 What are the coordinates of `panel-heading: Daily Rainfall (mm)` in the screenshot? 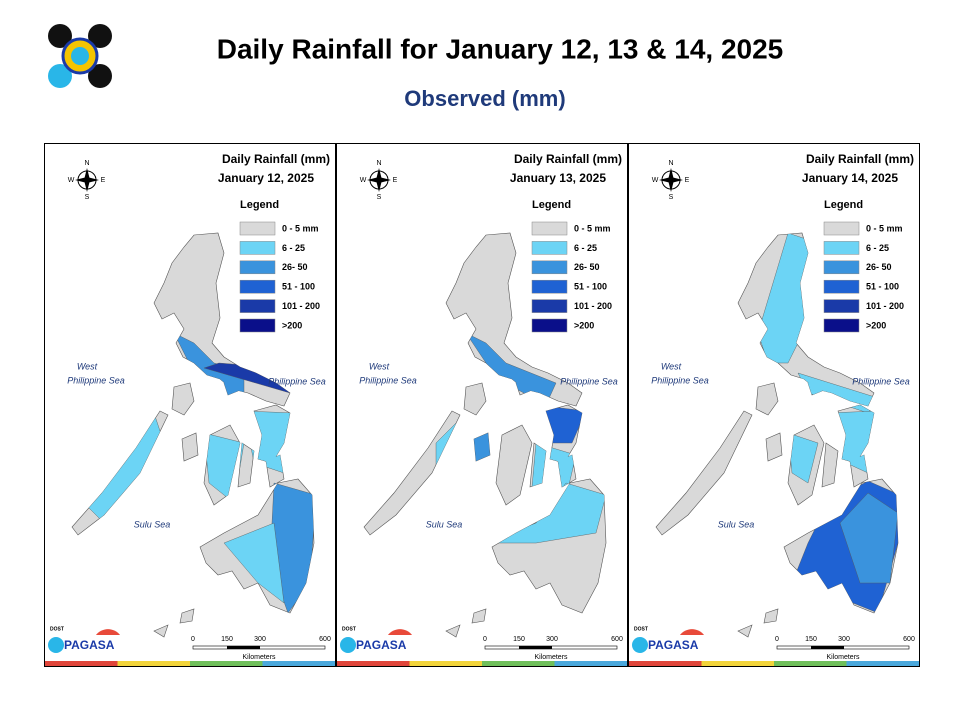 It's located at (276, 159).